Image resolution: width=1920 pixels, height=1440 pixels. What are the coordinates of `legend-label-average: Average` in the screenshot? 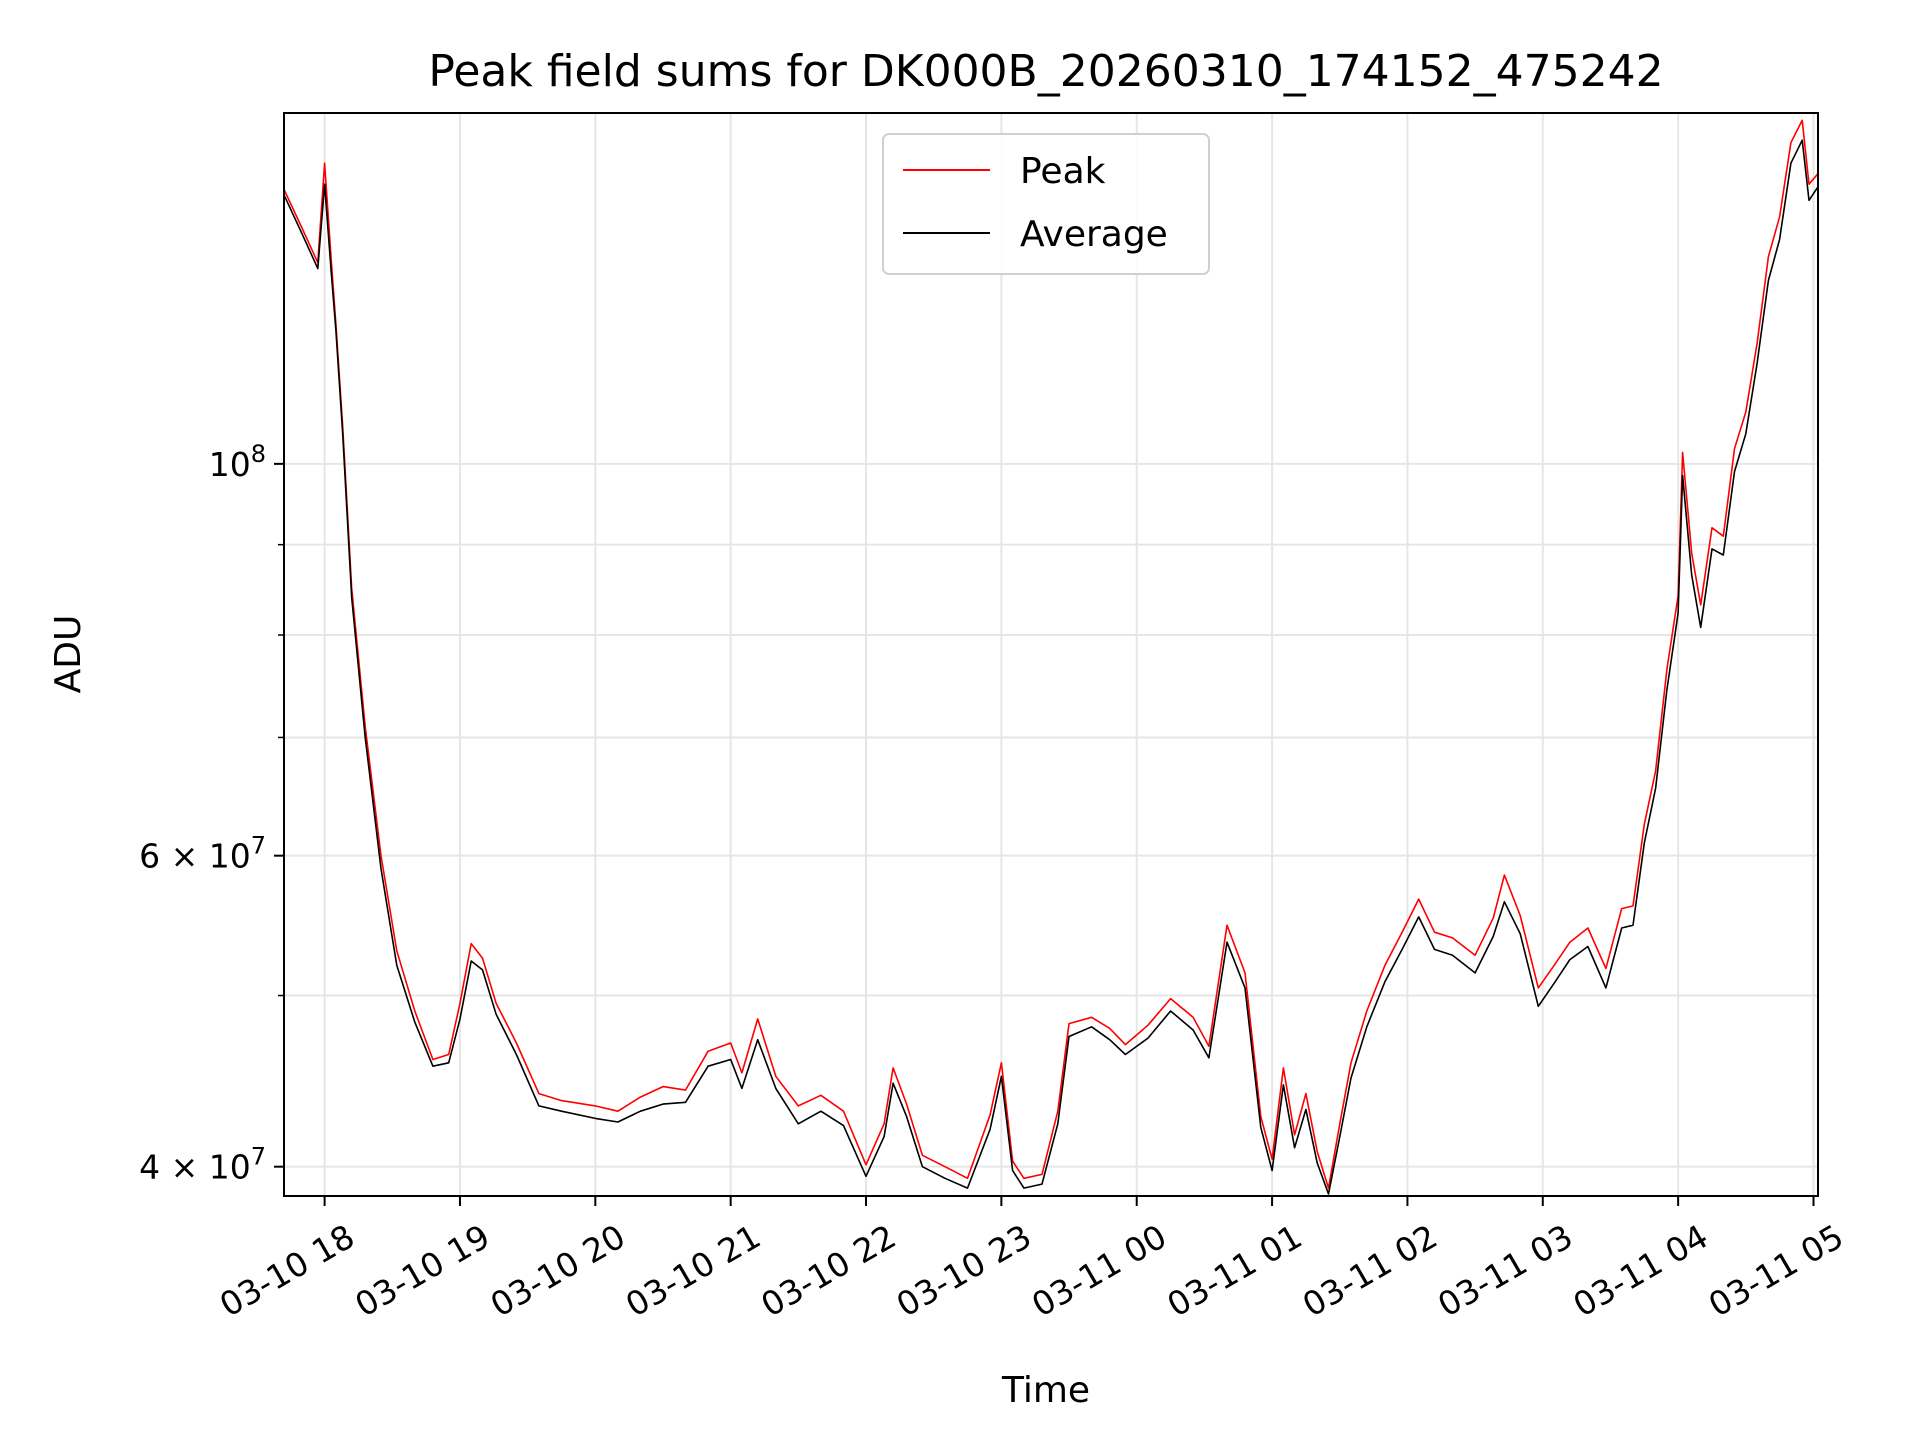 It's located at (1094, 234).